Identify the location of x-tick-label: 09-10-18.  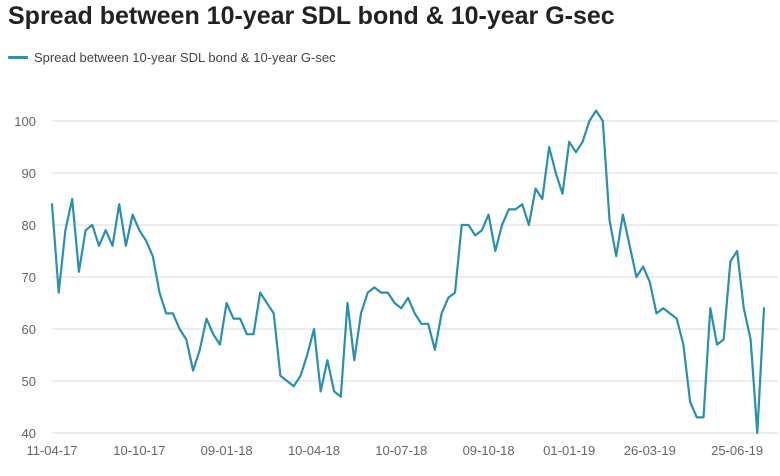
(489, 450).